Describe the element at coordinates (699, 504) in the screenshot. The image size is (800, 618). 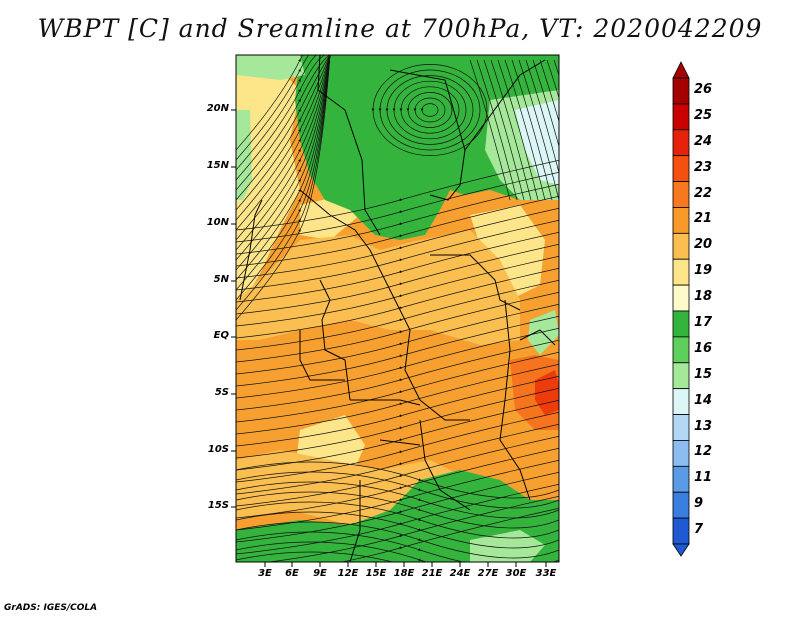
I see `colorbar-label: 9` at that location.